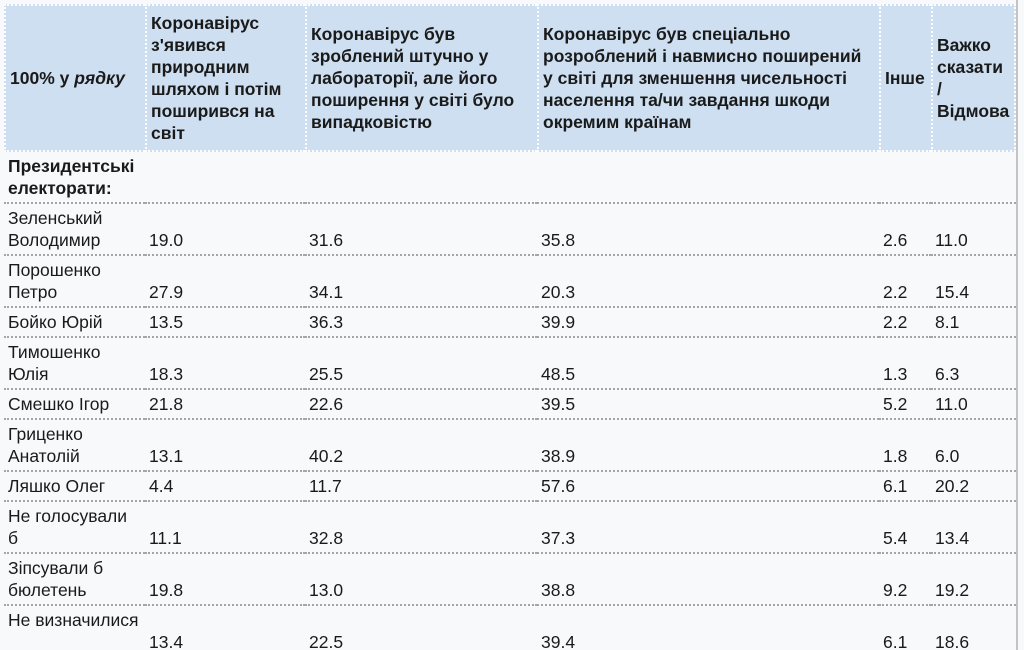 This screenshot has height=650, width=1024. Describe the element at coordinates (421, 405) in the screenshot. I see `cell-value: 22.6` at that location.